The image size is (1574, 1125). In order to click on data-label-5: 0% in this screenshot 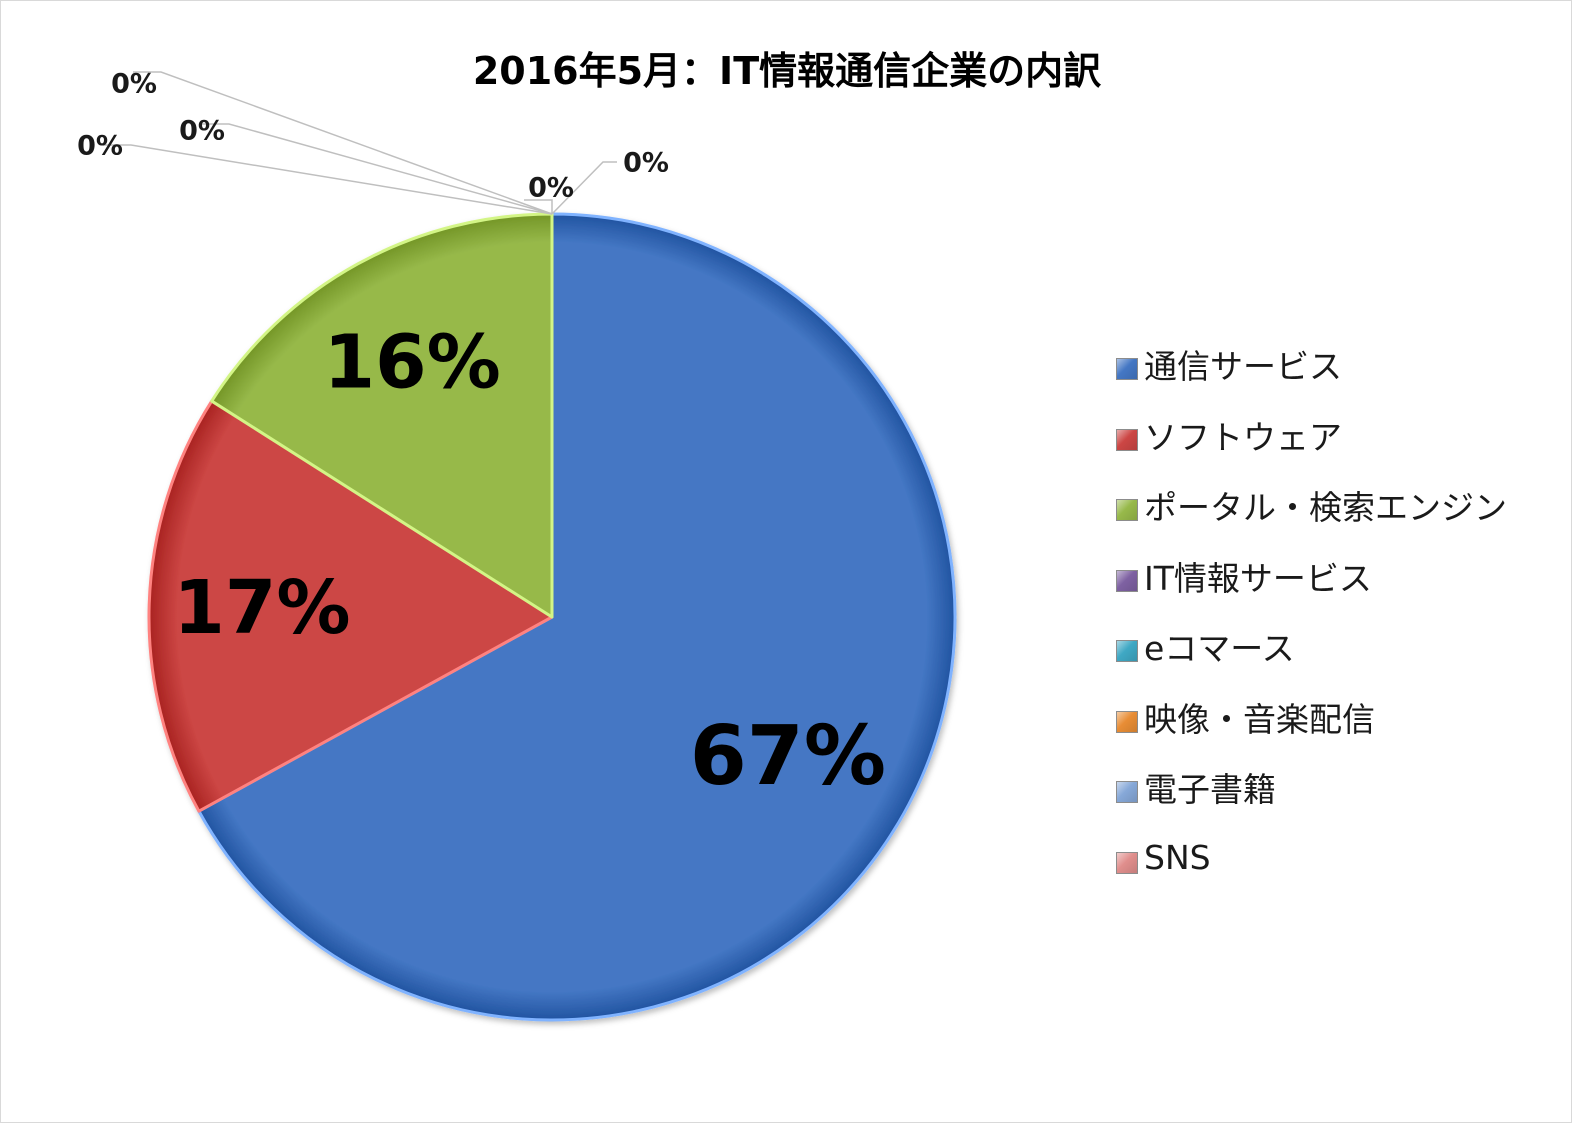, I will do `click(100, 146)`.